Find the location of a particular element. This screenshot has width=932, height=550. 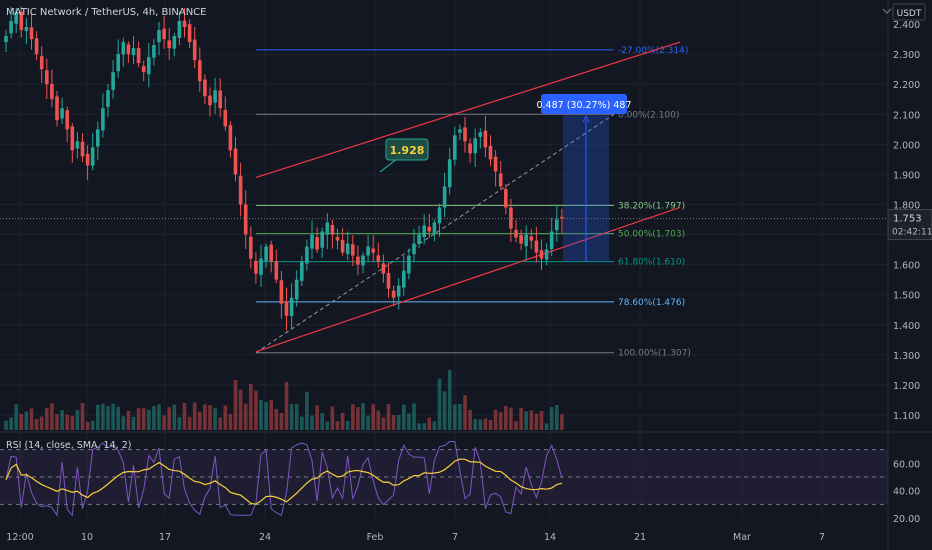

rsi-tick-label: 60.00 is located at coordinates (906, 464).